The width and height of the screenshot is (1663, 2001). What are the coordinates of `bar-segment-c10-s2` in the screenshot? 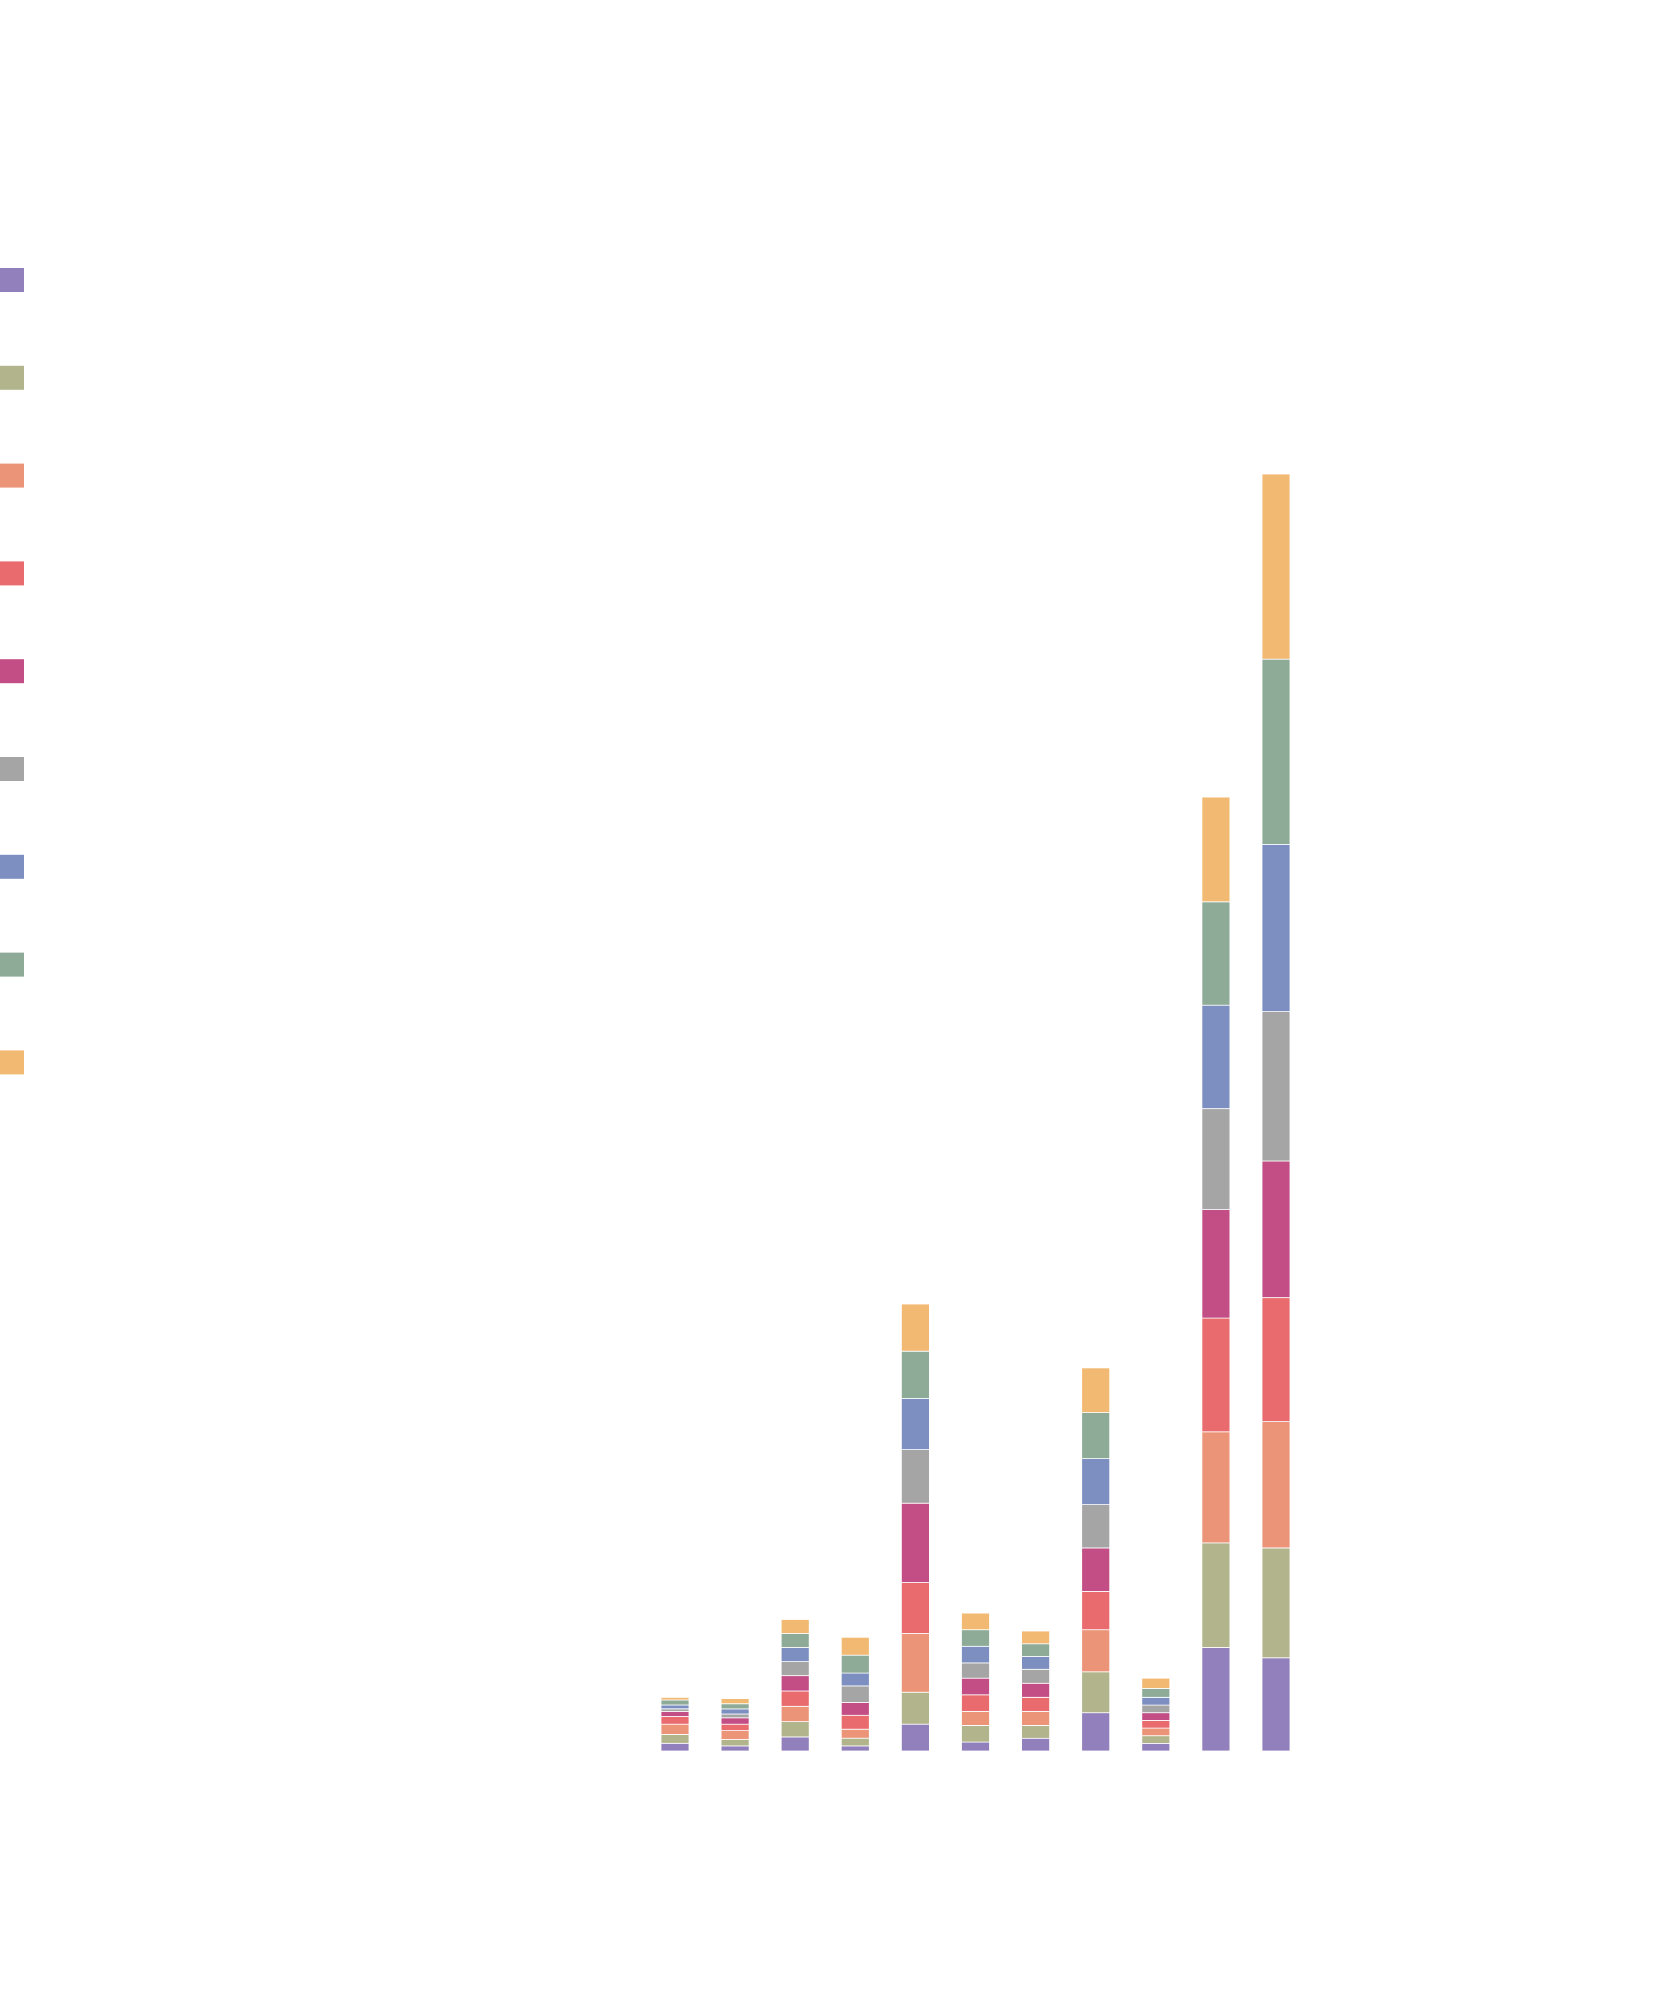 It's located at (1216, 1595).